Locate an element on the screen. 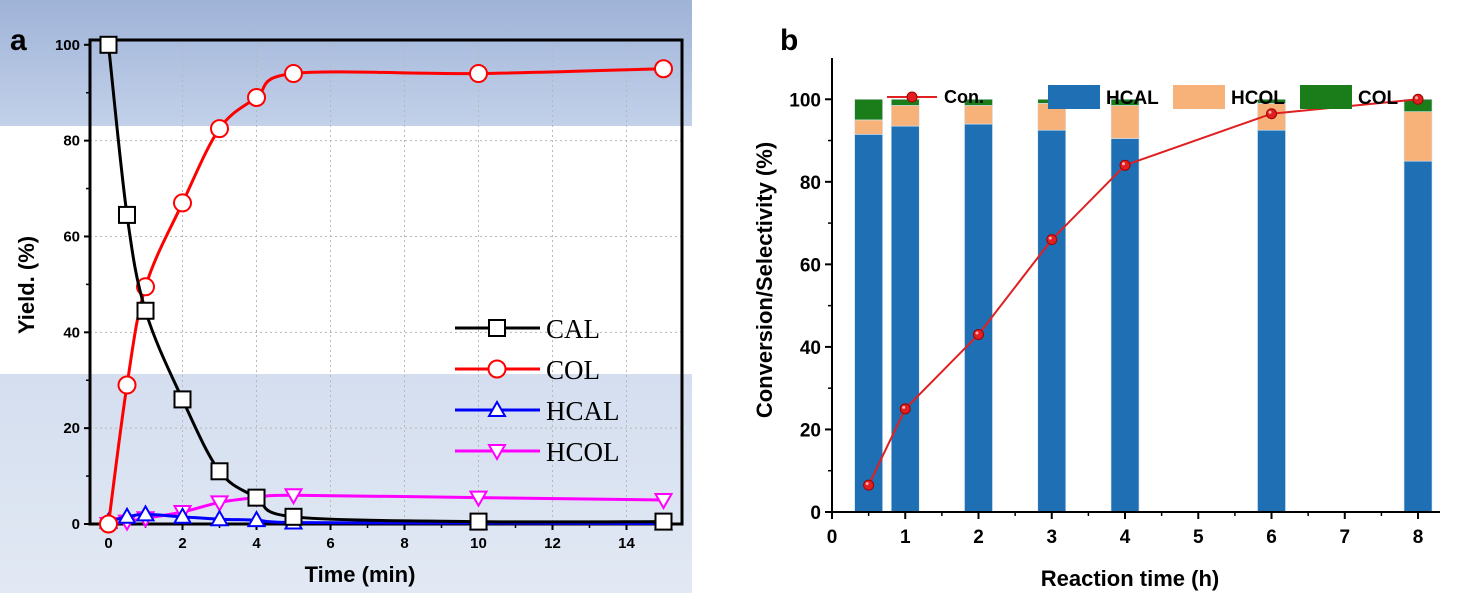 The height and width of the screenshot is (593, 1460). panel-a-label: a is located at coordinates (18, 40).